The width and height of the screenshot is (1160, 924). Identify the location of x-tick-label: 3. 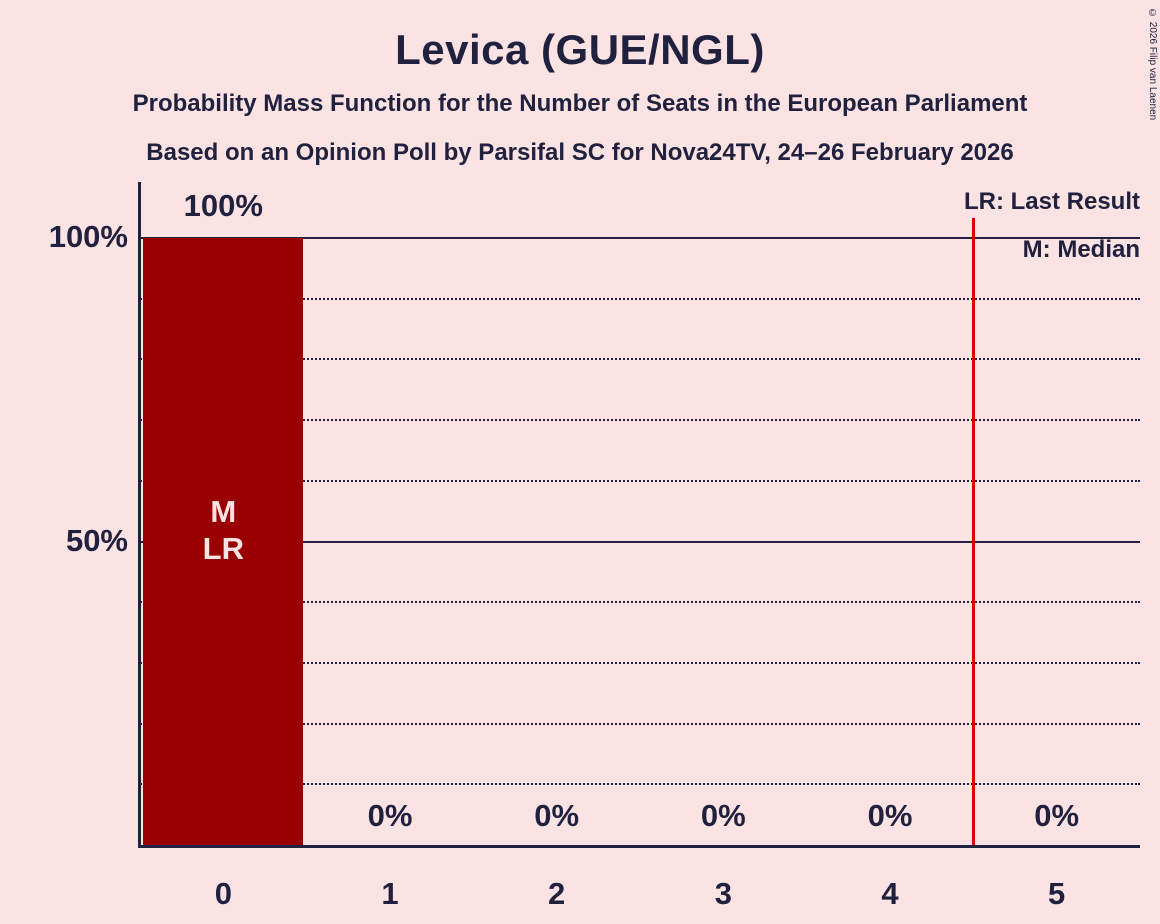
(723, 893).